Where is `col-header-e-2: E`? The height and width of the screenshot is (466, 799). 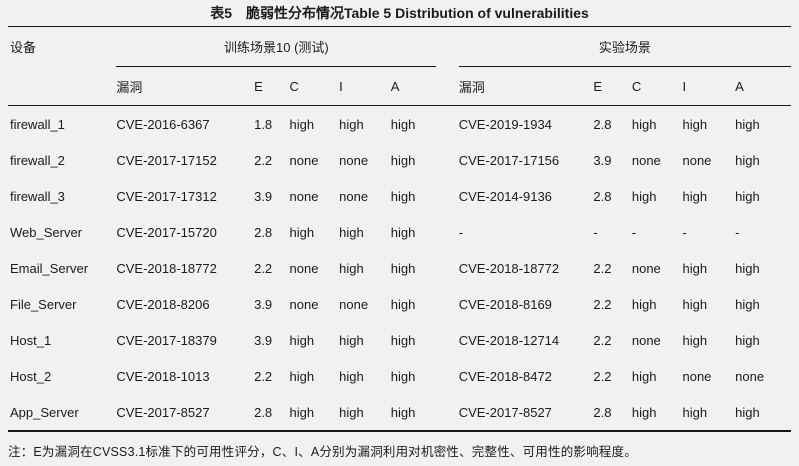
col-header-e-2: E is located at coordinates (612, 86).